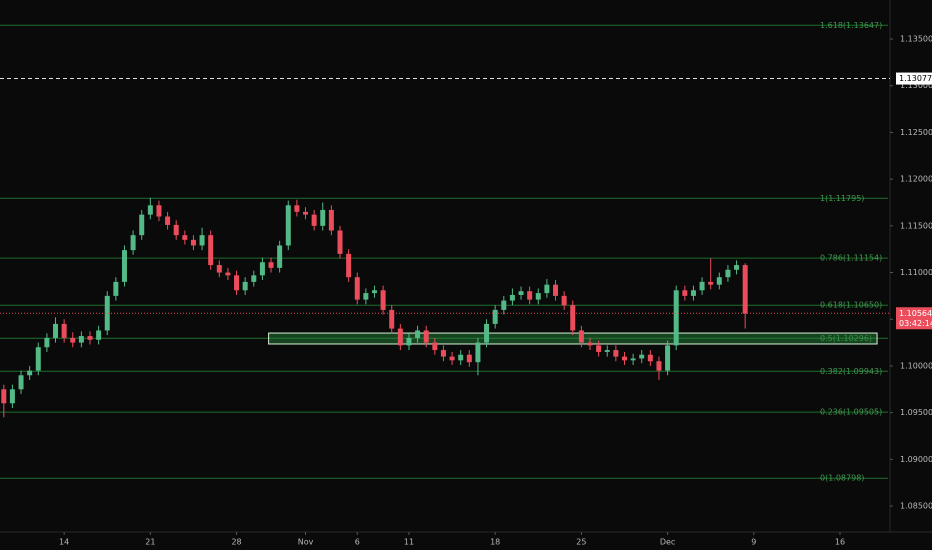  Describe the element at coordinates (851, 258) in the screenshot. I see `fib-label: 0.786(1.11154)` at that location.